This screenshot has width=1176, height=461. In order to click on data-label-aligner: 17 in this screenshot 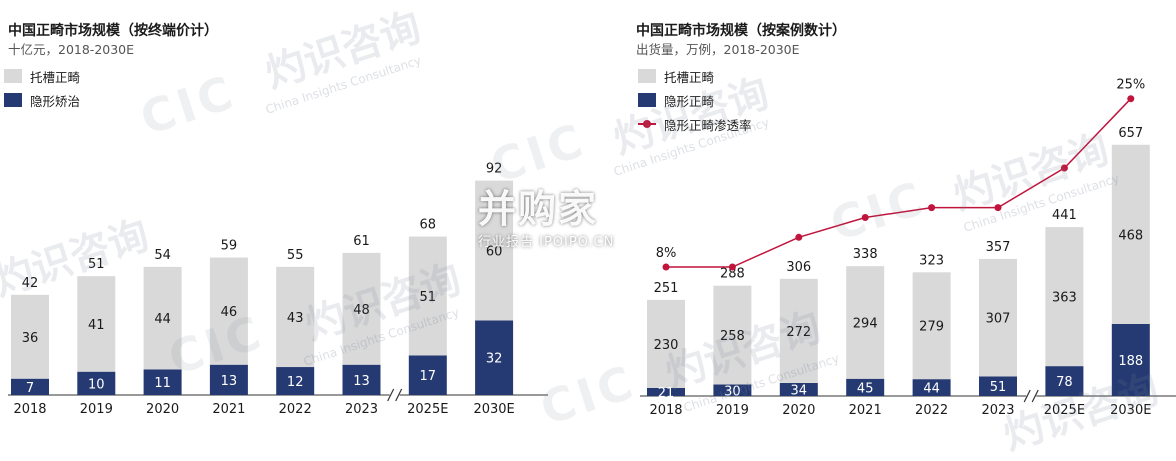, I will do `click(428, 376)`.